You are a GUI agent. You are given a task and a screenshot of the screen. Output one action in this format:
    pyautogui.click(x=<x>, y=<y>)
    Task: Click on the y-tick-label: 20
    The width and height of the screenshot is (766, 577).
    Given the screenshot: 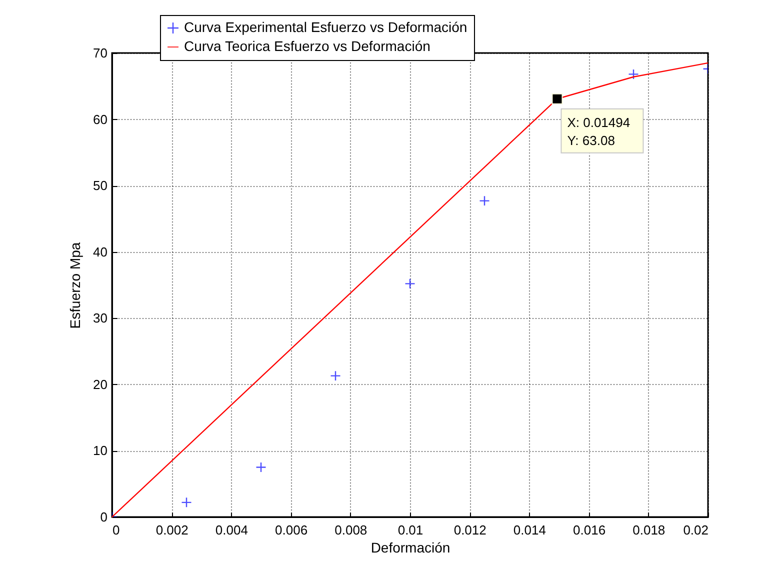 What is the action you would take?
    pyautogui.click(x=100, y=384)
    